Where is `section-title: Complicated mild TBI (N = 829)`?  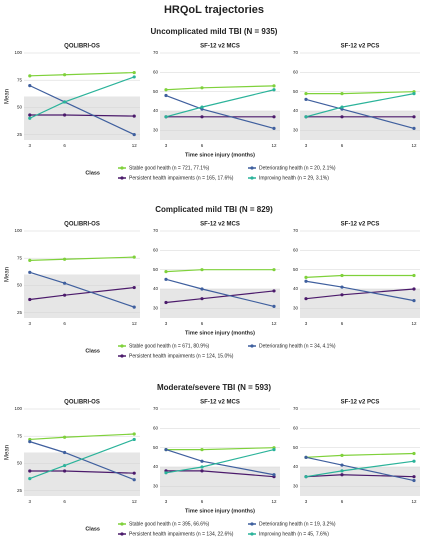
section-title: Complicated mild TBI (N = 829) is located at coordinates (214, 209).